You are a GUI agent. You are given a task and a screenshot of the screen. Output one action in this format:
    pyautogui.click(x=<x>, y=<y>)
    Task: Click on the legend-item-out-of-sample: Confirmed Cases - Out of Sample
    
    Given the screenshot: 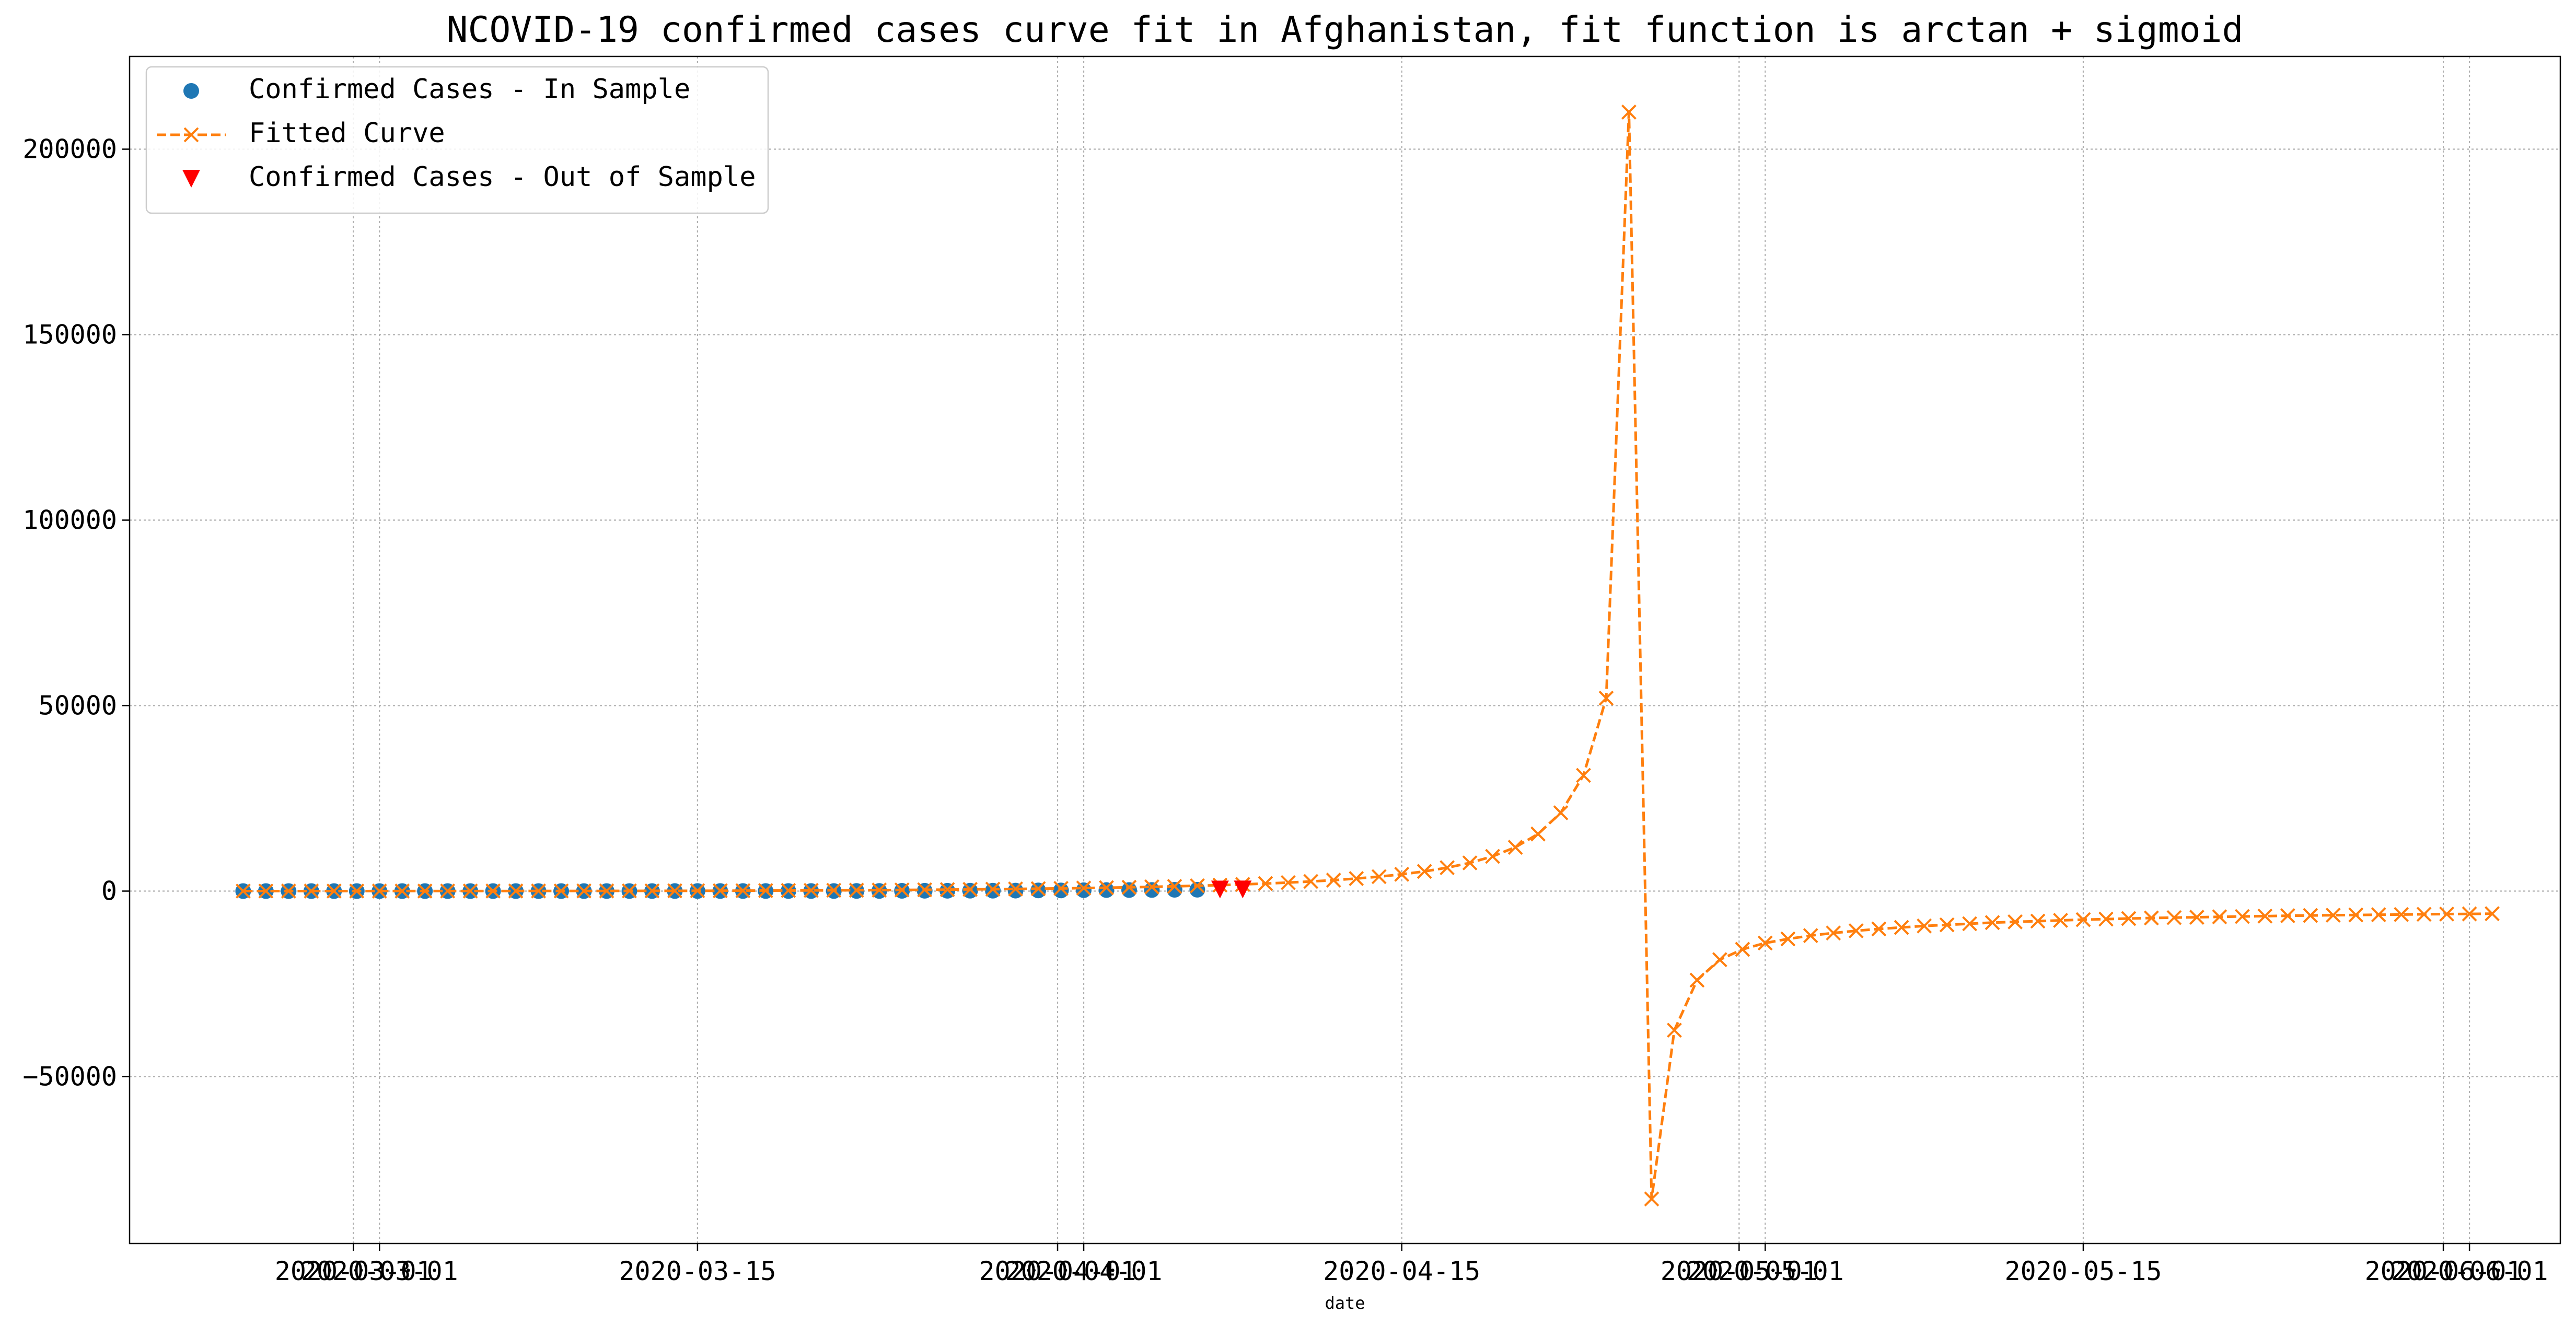 What is the action you would take?
    pyautogui.click(x=469, y=177)
    